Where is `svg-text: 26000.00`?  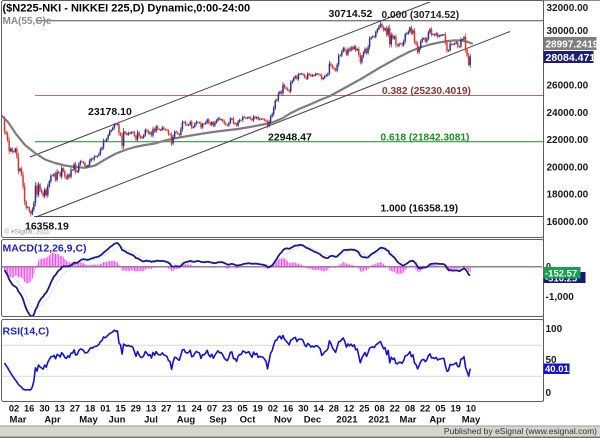 svg-text: 26000.00 is located at coordinates (568, 86).